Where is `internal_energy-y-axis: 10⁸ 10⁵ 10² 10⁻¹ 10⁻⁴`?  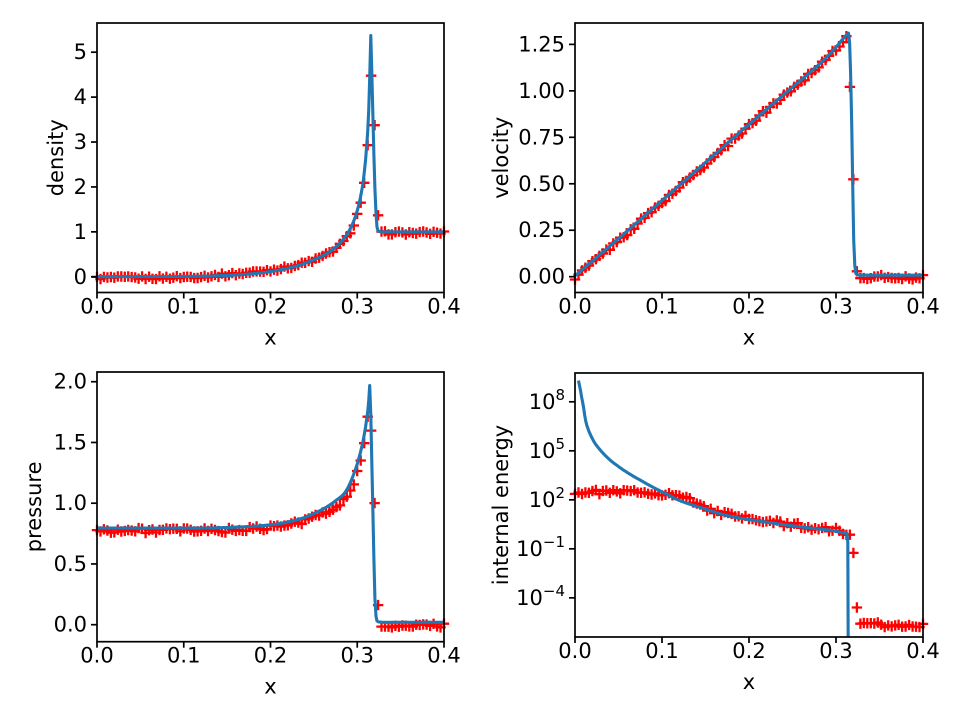 internal_energy-y-axis: 10⁸ 10⁵ 10² 10⁻¹ 10⁻⁴ is located at coordinates (545, 498).